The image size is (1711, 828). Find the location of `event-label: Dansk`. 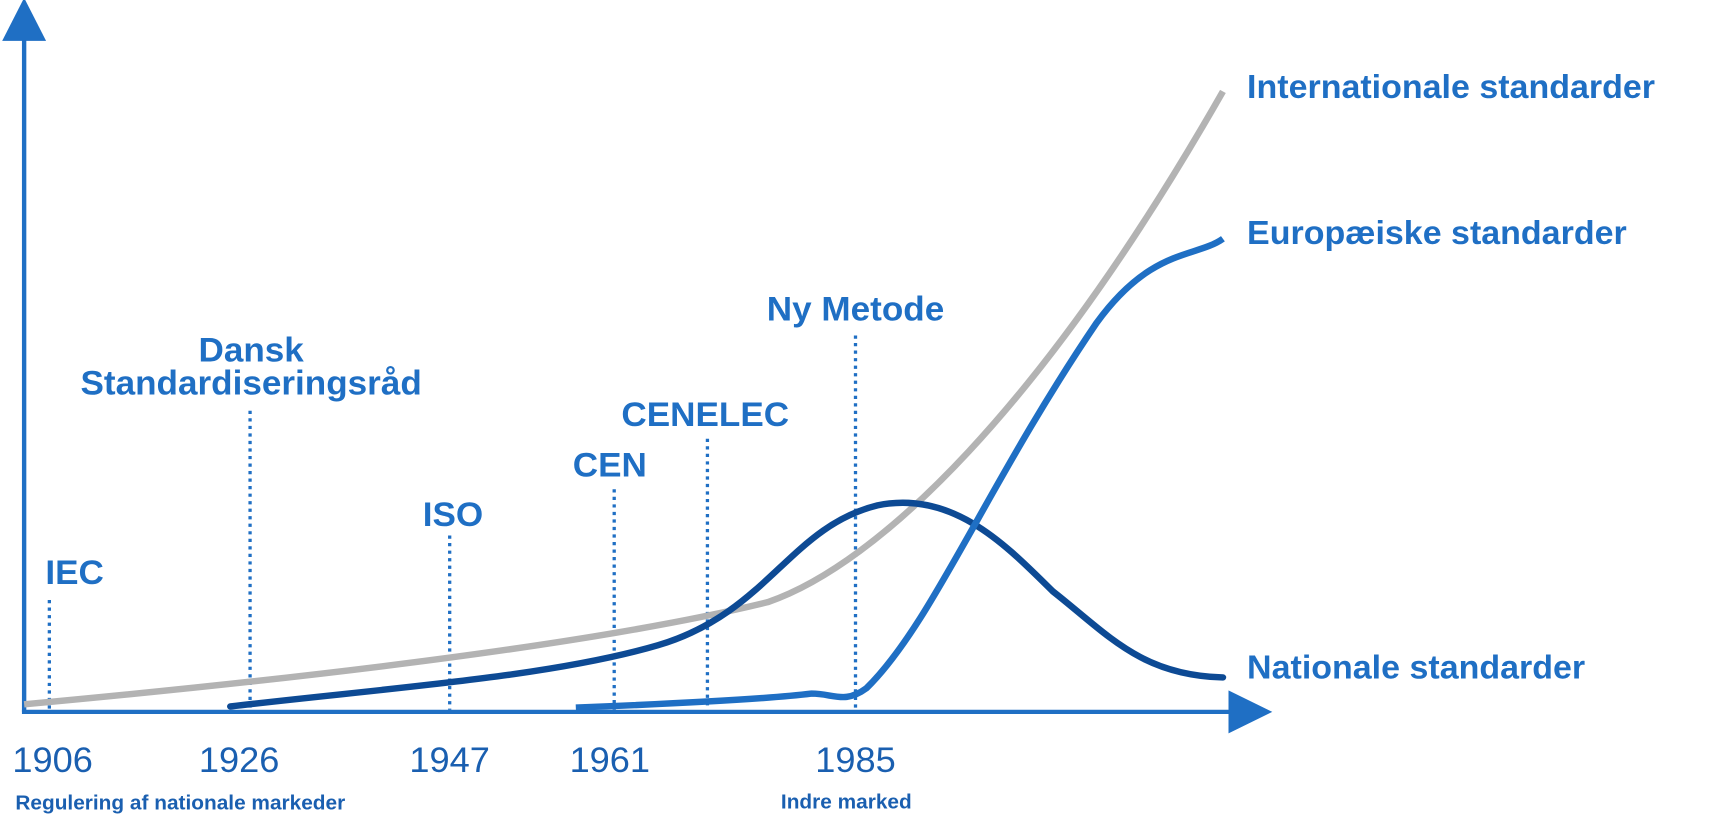

event-label: Dansk is located at coordinates (251, 351).